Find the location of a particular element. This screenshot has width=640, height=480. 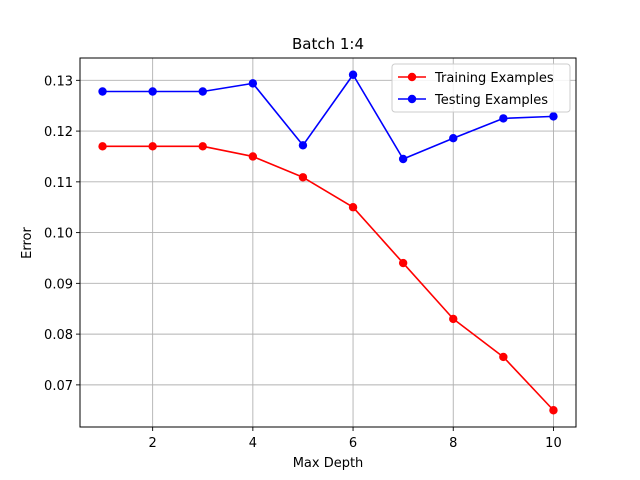

legend-label: Training Examples is located at coordinates (494, 78).